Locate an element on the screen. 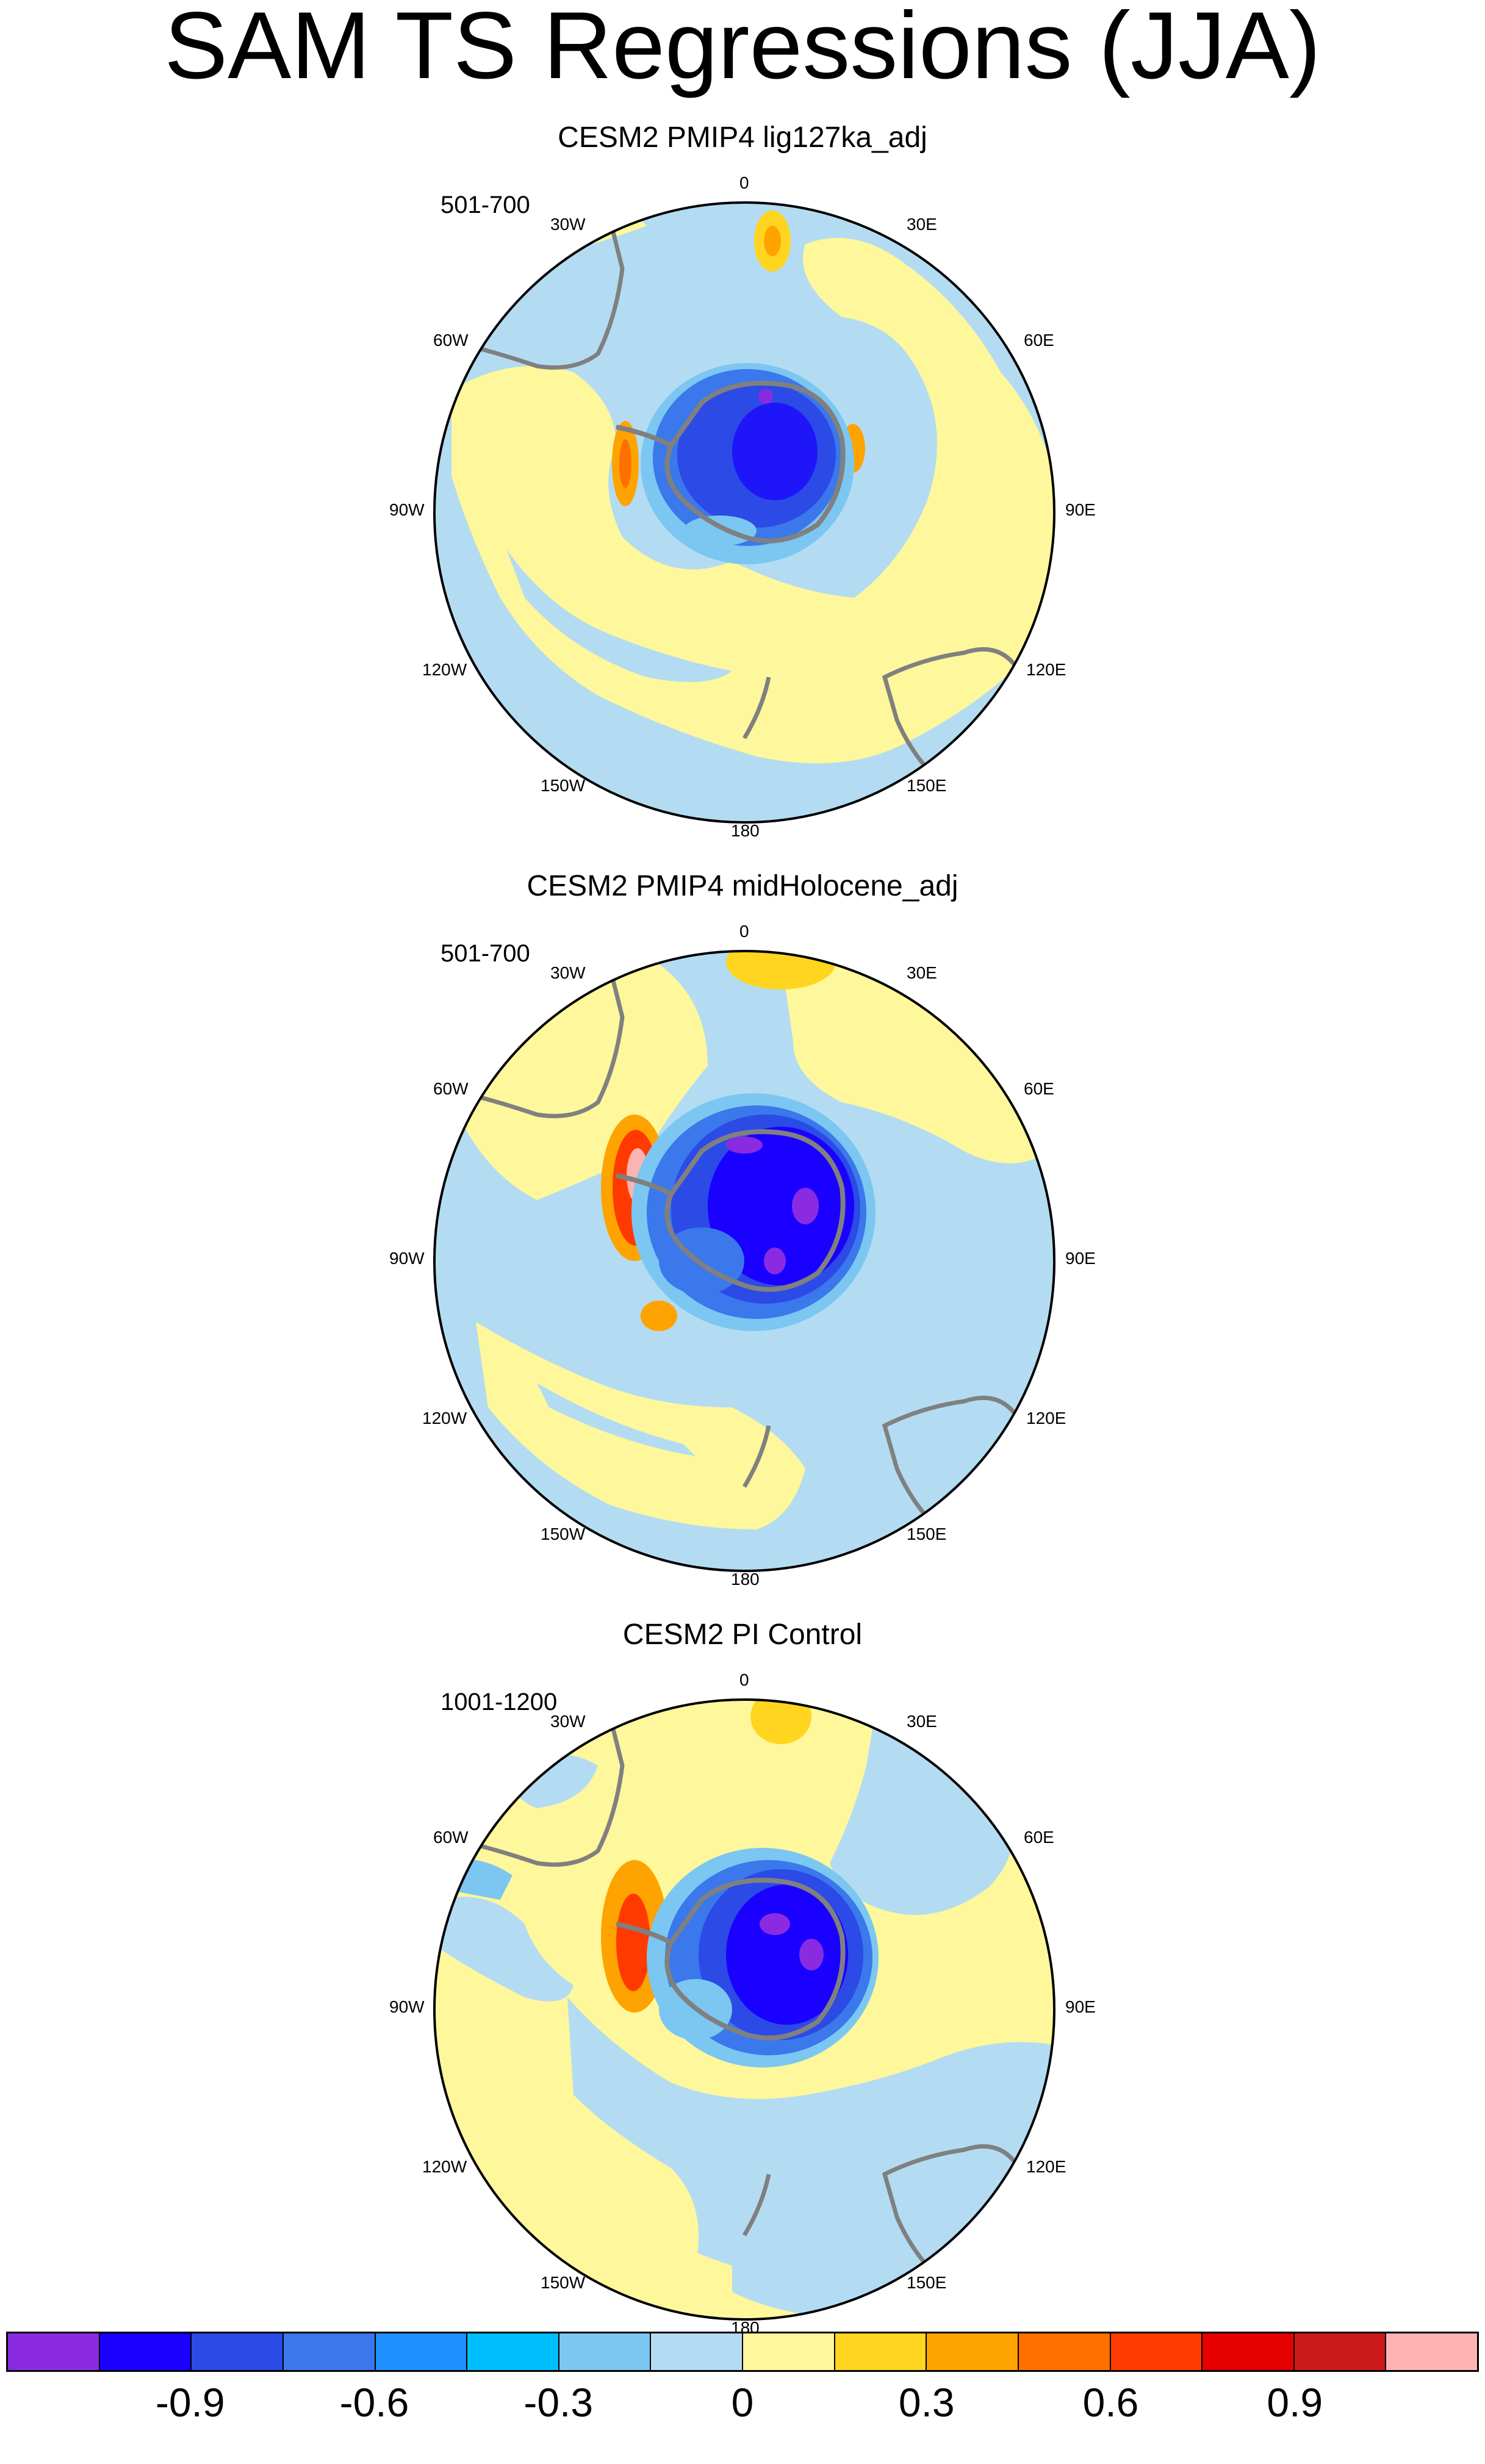  colorbar-tick-label: 0.3 is located at coordinates (927, 2402).